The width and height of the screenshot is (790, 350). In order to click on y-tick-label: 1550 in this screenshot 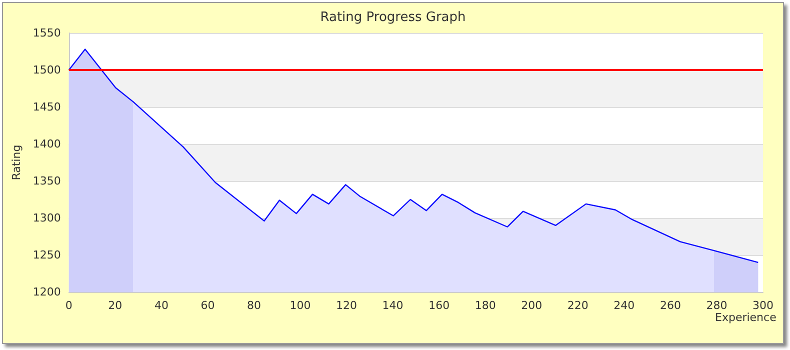, I will do `click(46, 33)`.